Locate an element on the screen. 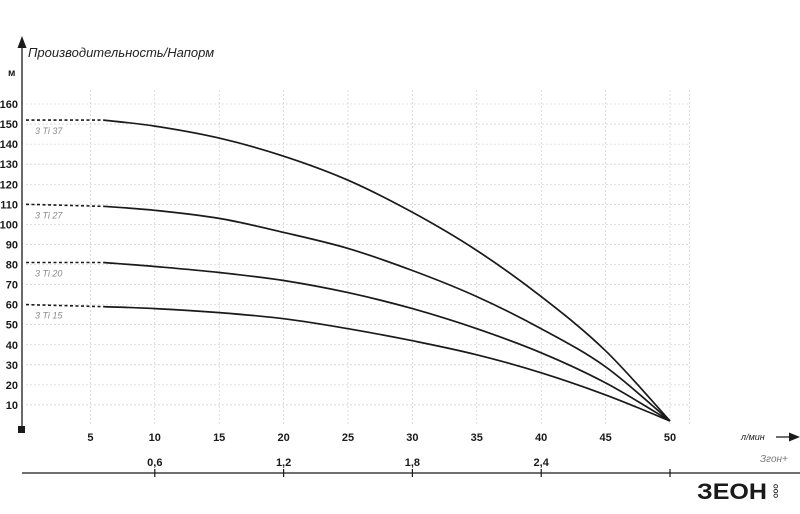 This screenshot has height=514, width=800. secondary-tick-label: 1,2 is located at coordinates (283, 463).